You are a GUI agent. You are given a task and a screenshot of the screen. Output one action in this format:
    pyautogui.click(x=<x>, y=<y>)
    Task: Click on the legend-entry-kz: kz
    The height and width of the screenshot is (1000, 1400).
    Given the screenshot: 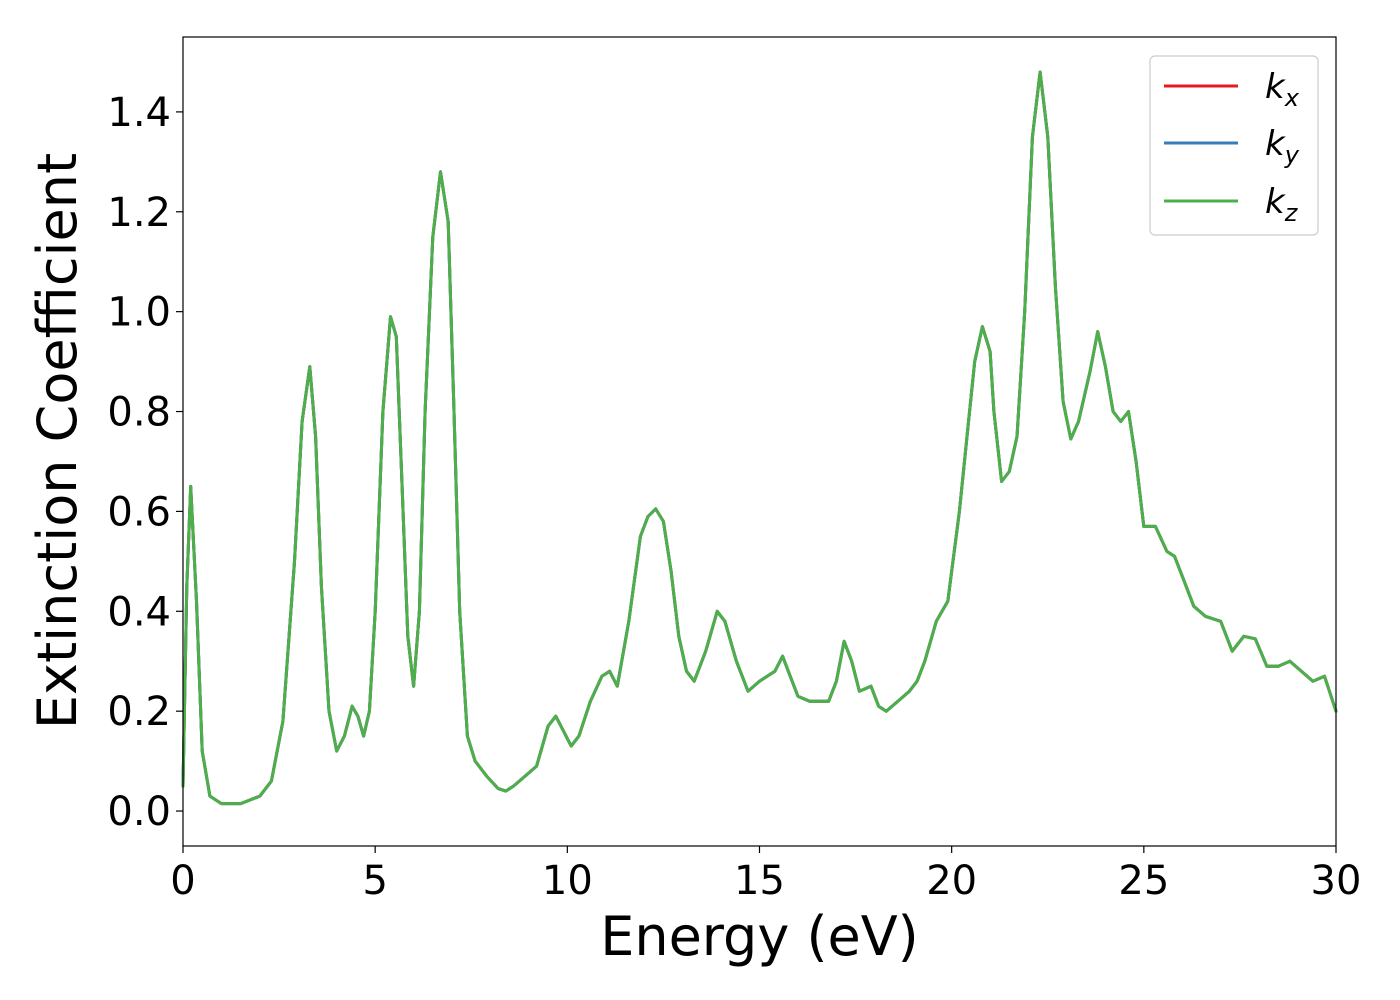 What is the action you would take?
    pyautogui.click(x=1231, y=204)
    